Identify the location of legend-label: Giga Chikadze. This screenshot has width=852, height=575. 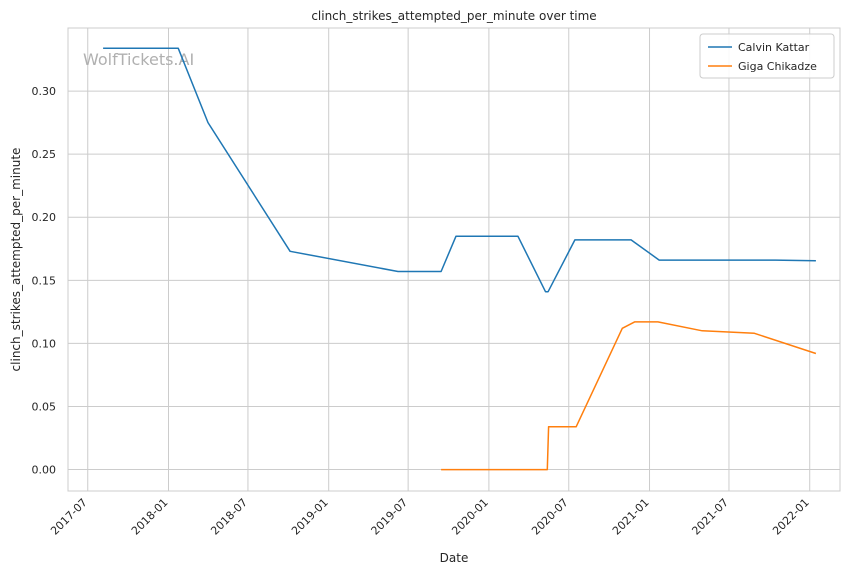
(777, 66).